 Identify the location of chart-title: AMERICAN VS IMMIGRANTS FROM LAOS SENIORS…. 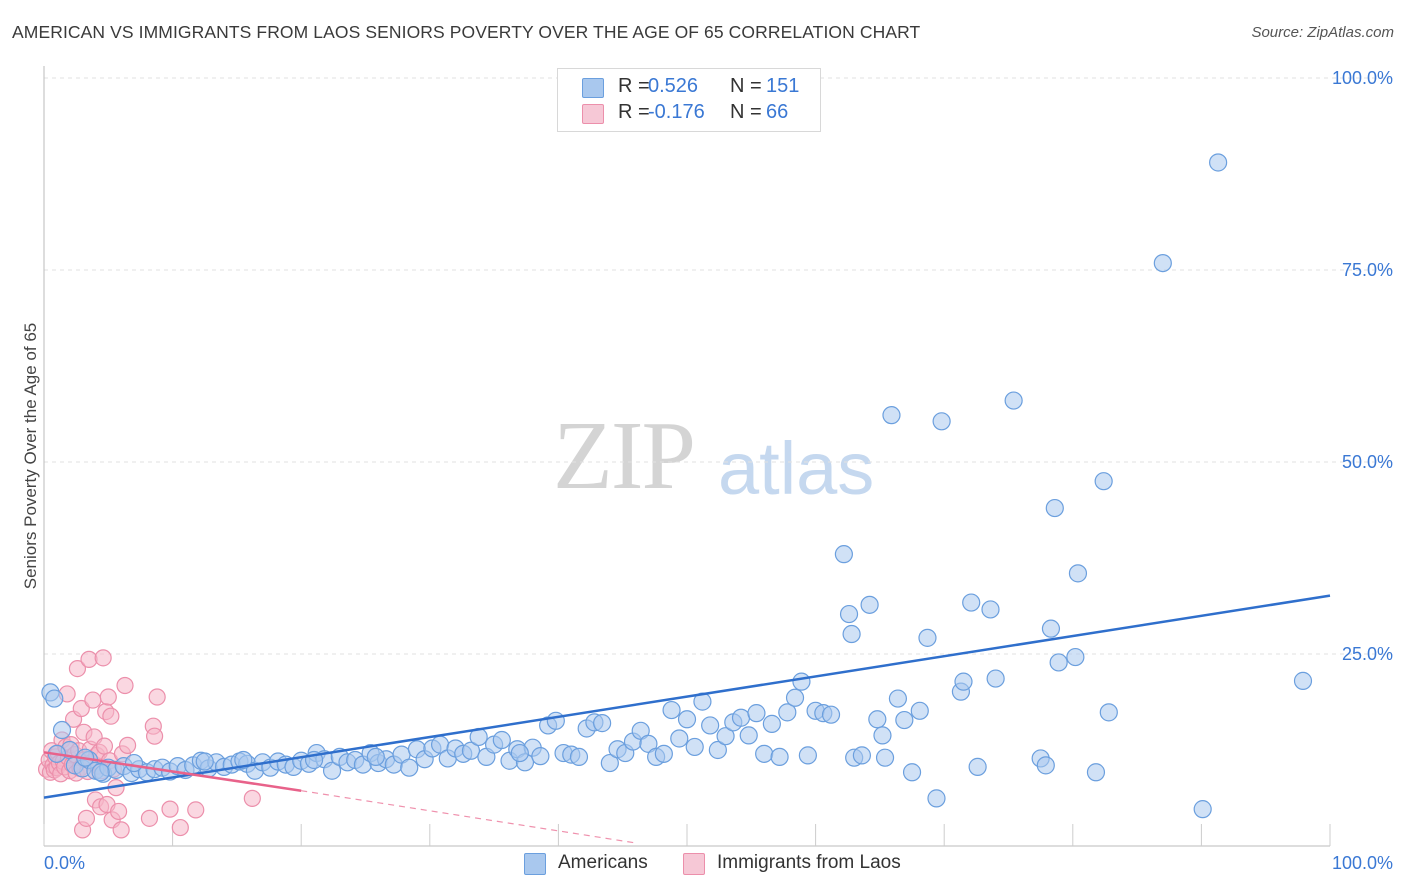
(466, 32).